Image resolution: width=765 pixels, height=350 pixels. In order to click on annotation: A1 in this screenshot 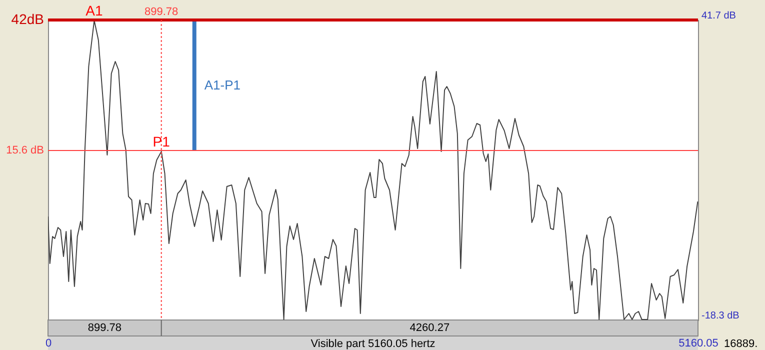, I will do `click(95, 10)`.